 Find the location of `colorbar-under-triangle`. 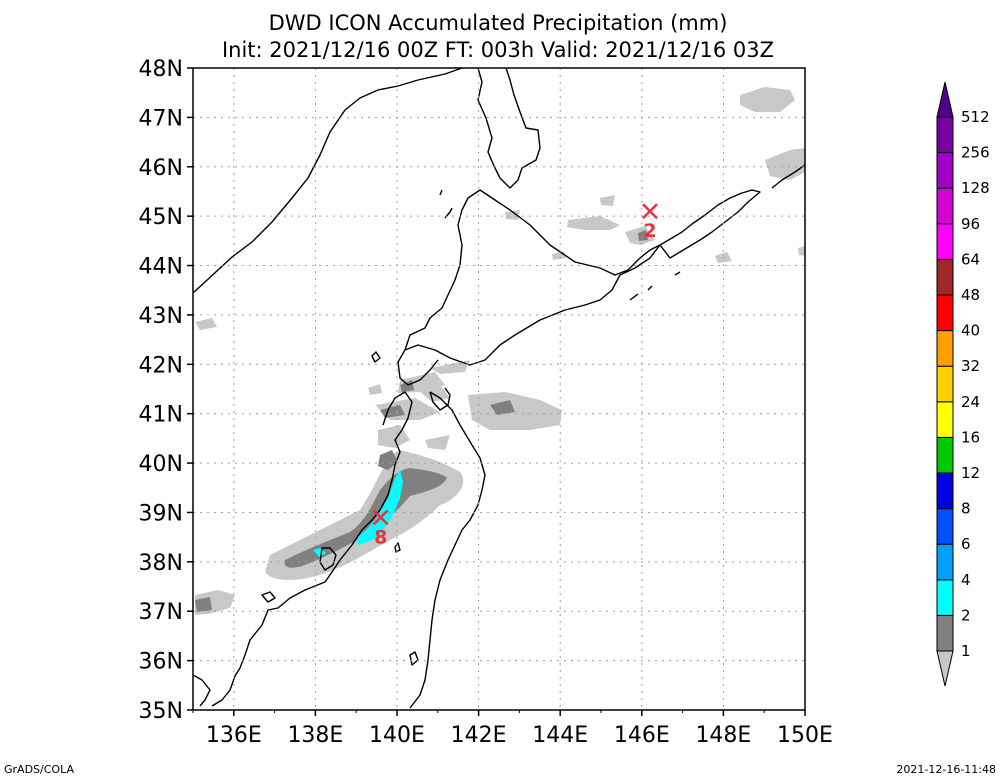

colorbar-under-triangle is located at coordinates (945, 668).